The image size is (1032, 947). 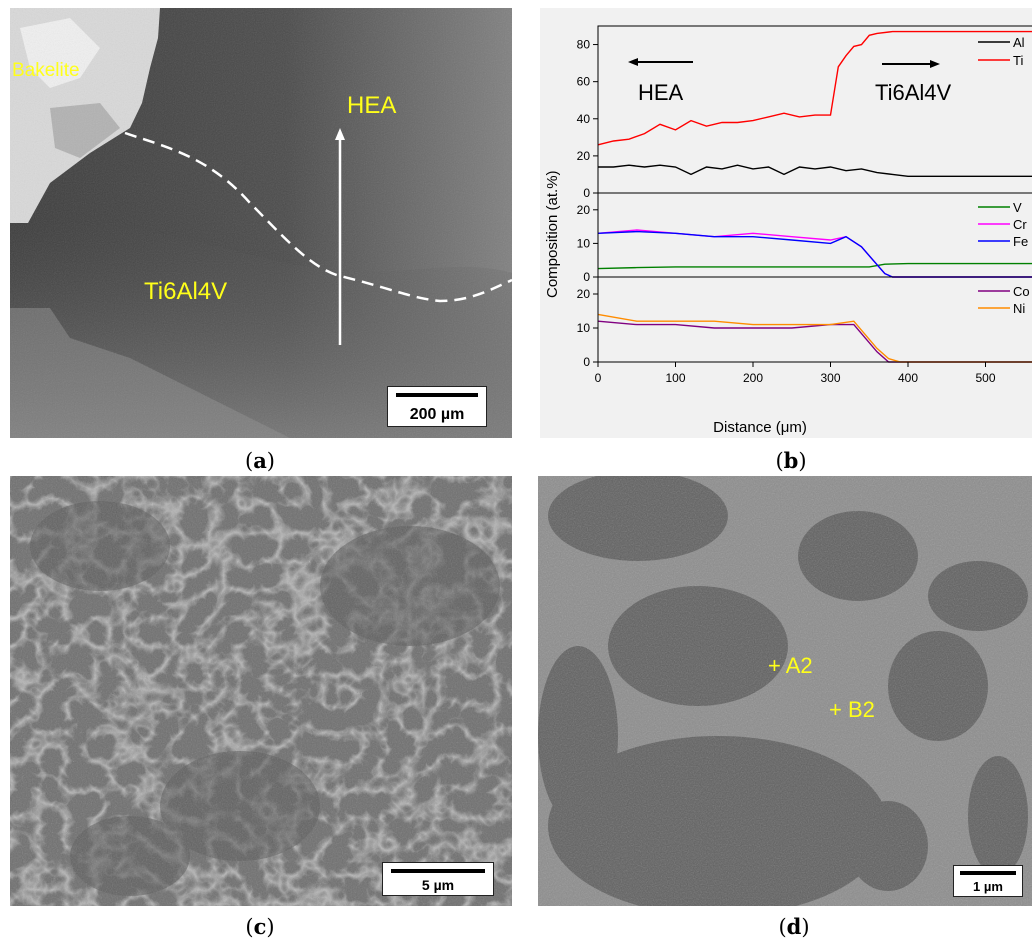 What do you see at coordinates (753, 378) in the screenshot?
I see `x-tick-label: 200` at bounding box center [753, 378].